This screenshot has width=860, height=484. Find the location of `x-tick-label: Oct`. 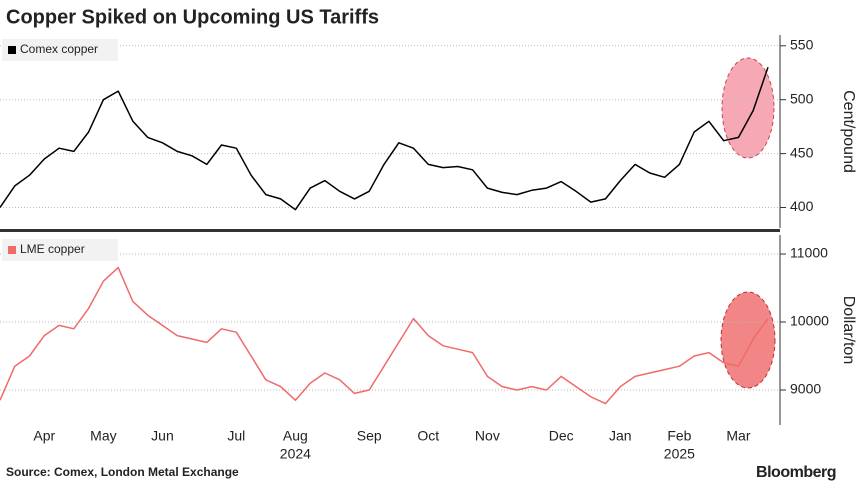

x-tick-label: Oct is located at coordinates (428, 436).